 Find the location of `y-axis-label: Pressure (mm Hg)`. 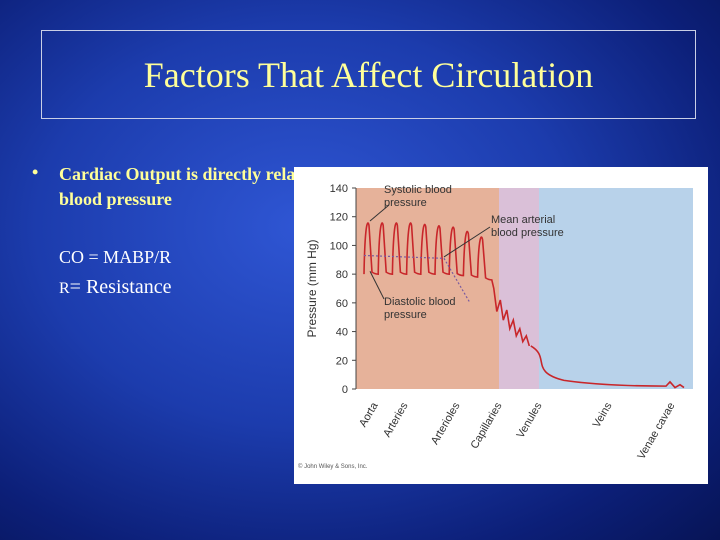

y-axis-label: Pressure (mm Hg) is located at coordinates (312, 288).